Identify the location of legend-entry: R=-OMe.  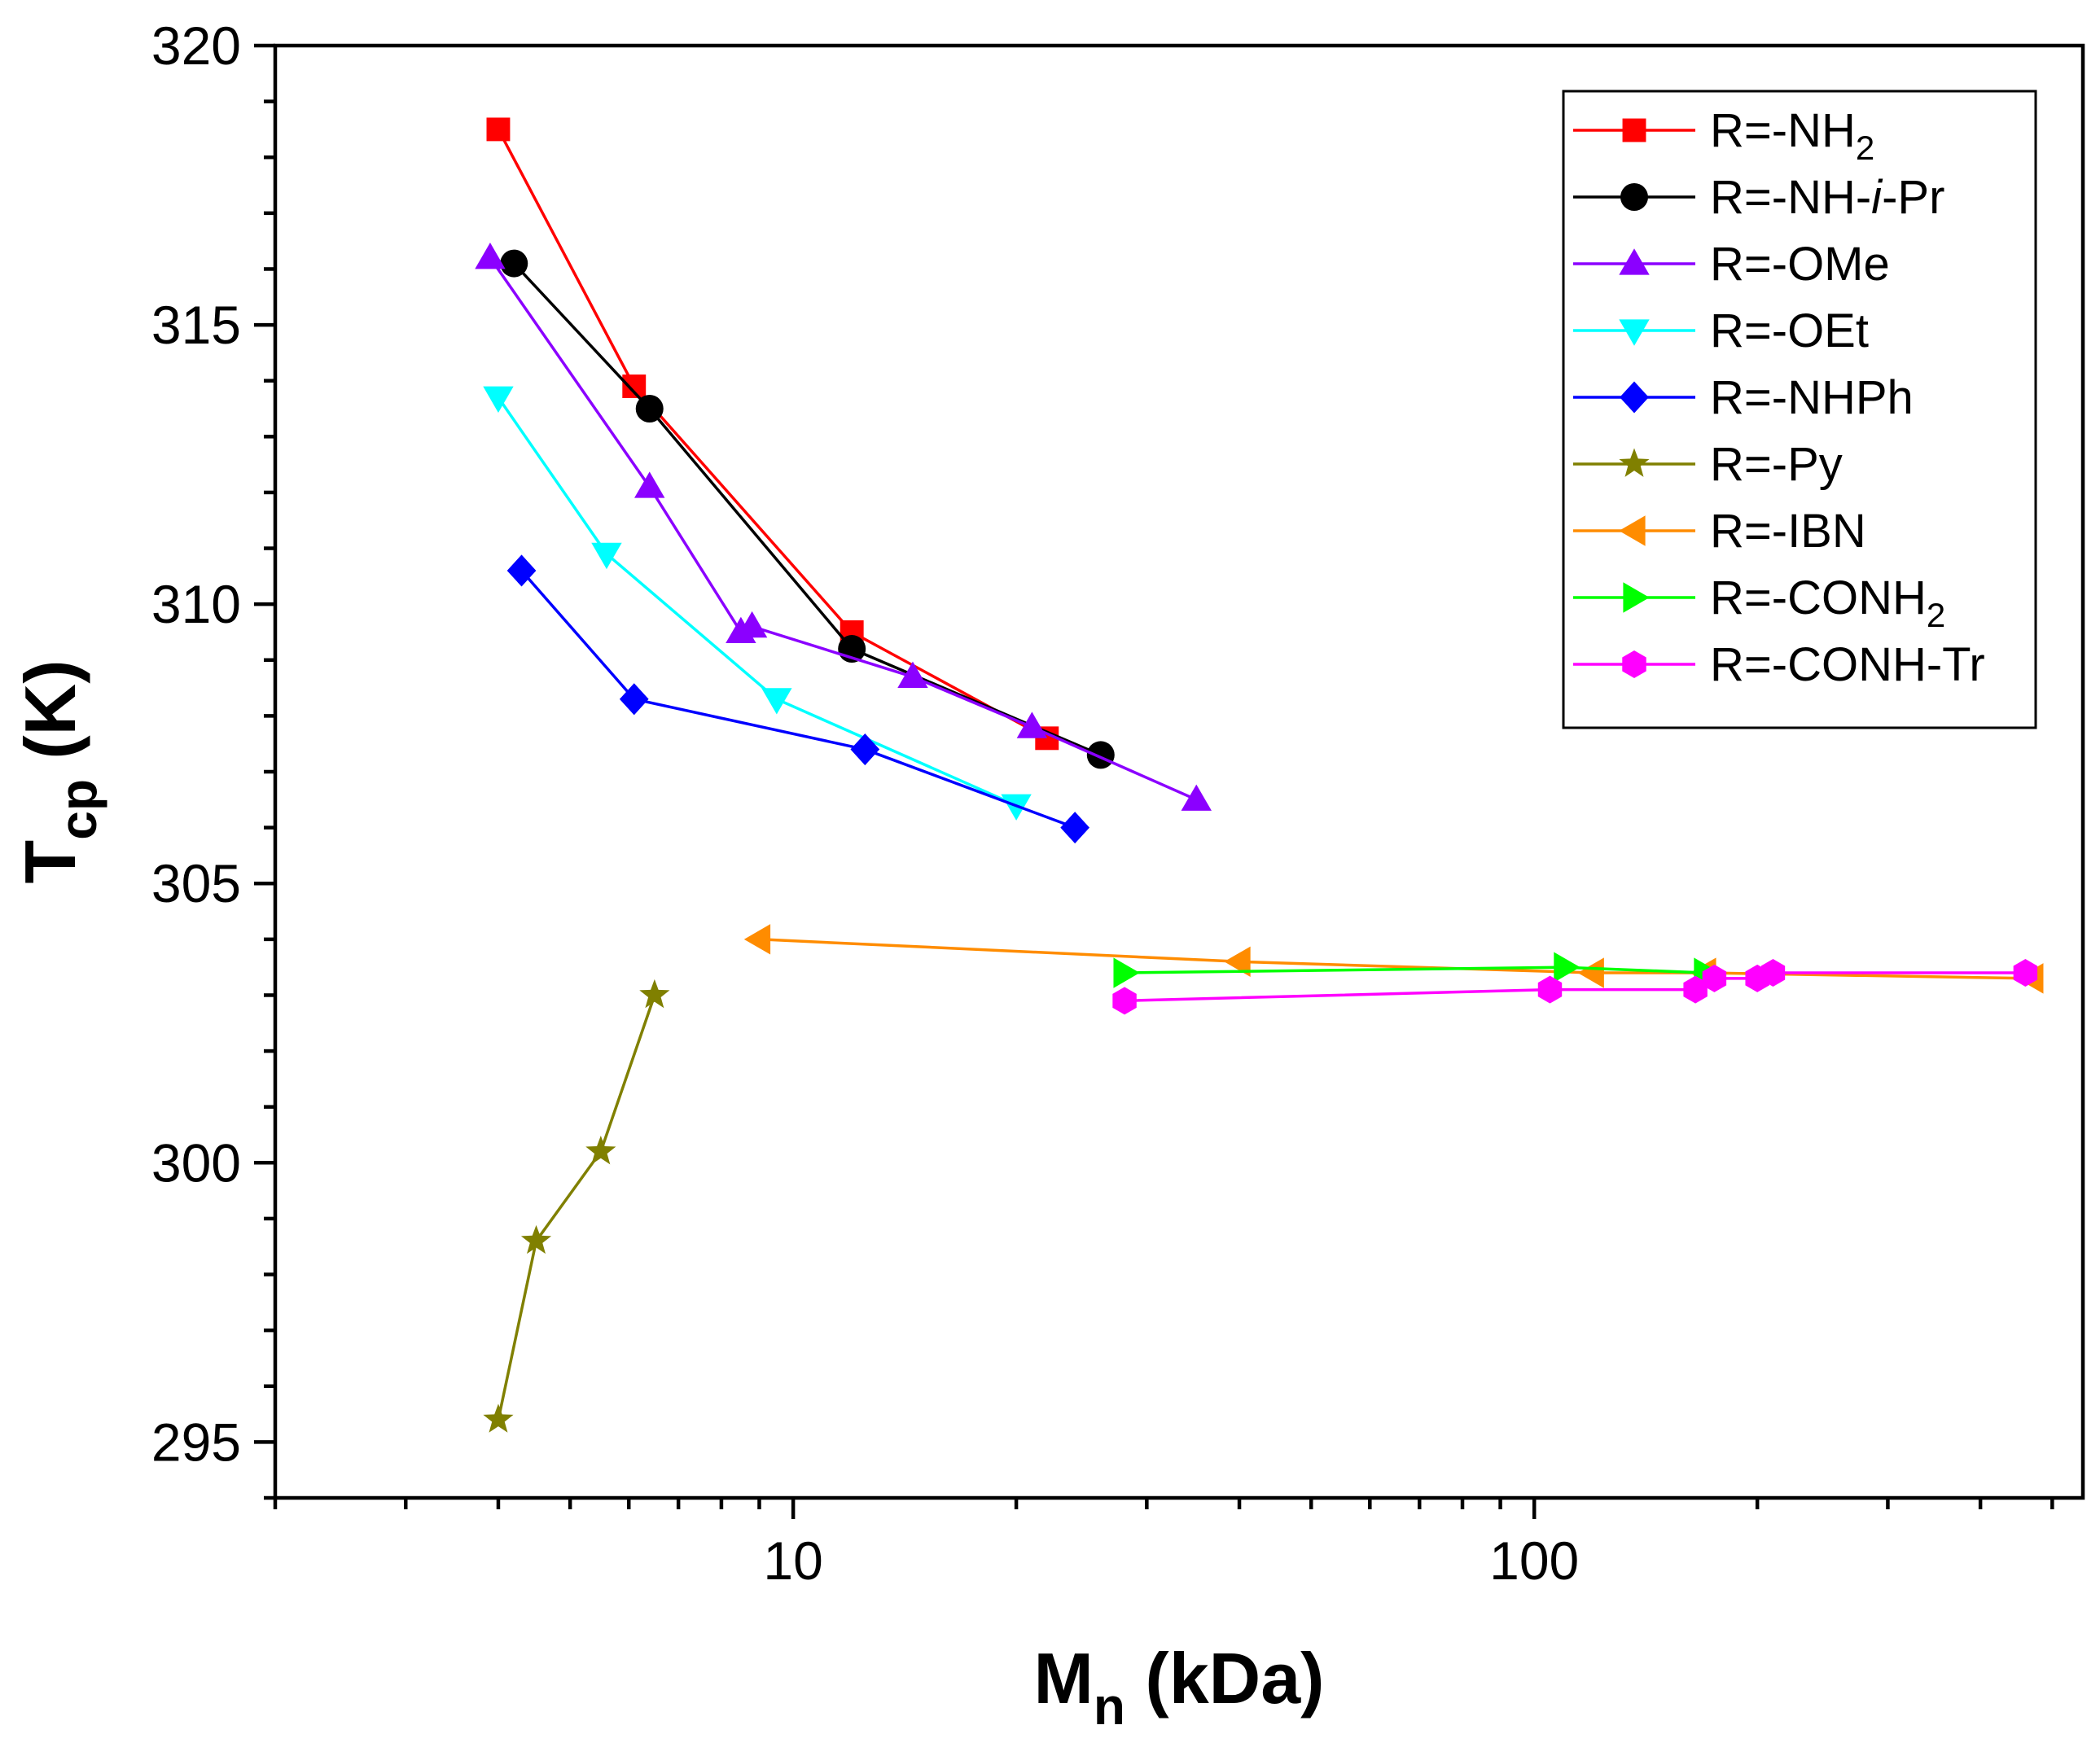
(1732, 264).